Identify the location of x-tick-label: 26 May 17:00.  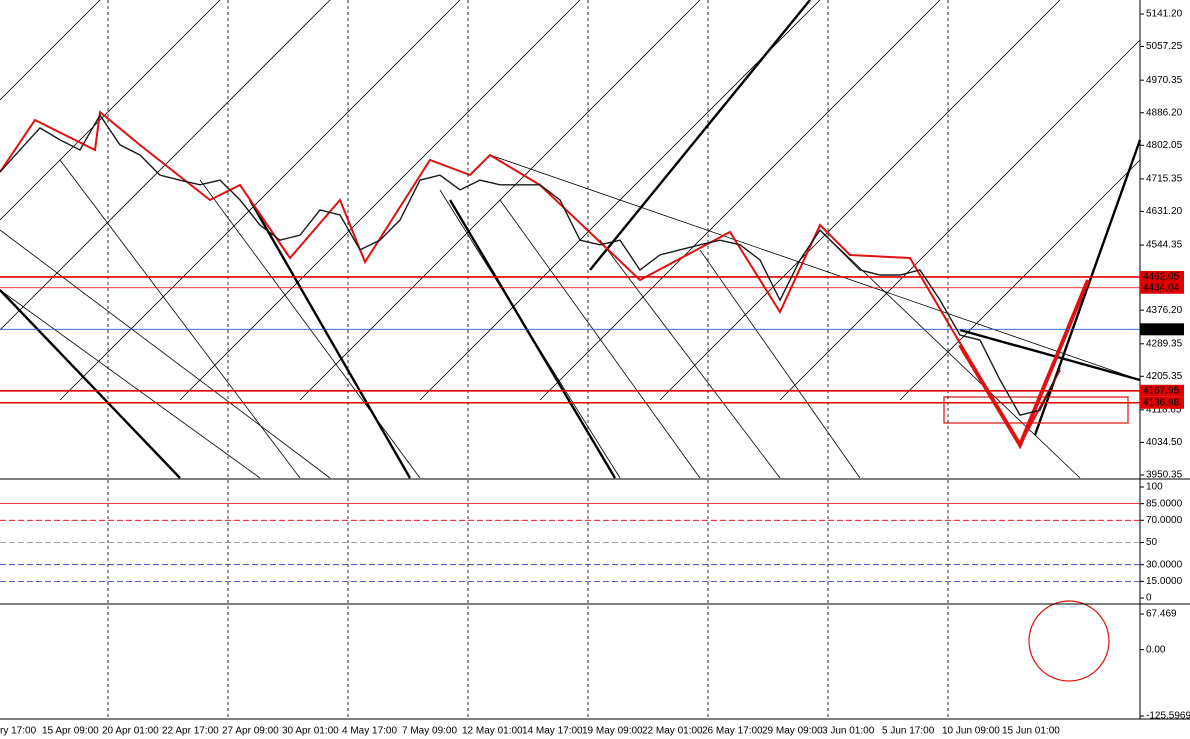
(732, 731).